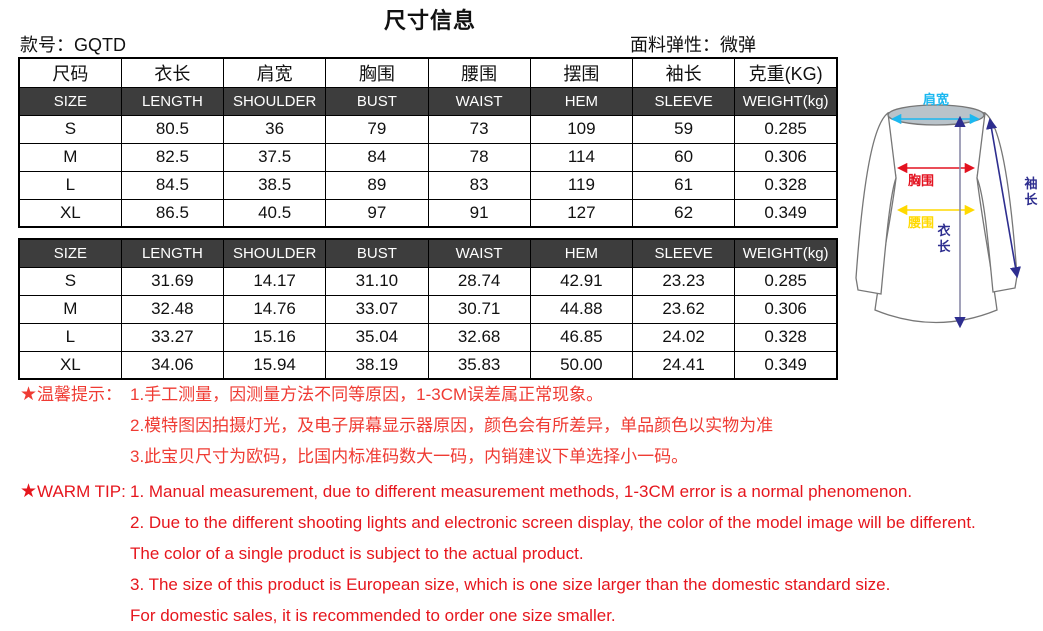 This screenshot has height=631, width=1043. Describe the element at coordinates (367, 394) in the screenshot. I see `tip-line: 1.手工测量，因测量方法不同等原因，1-3CM误差属正常现象。` at that location.